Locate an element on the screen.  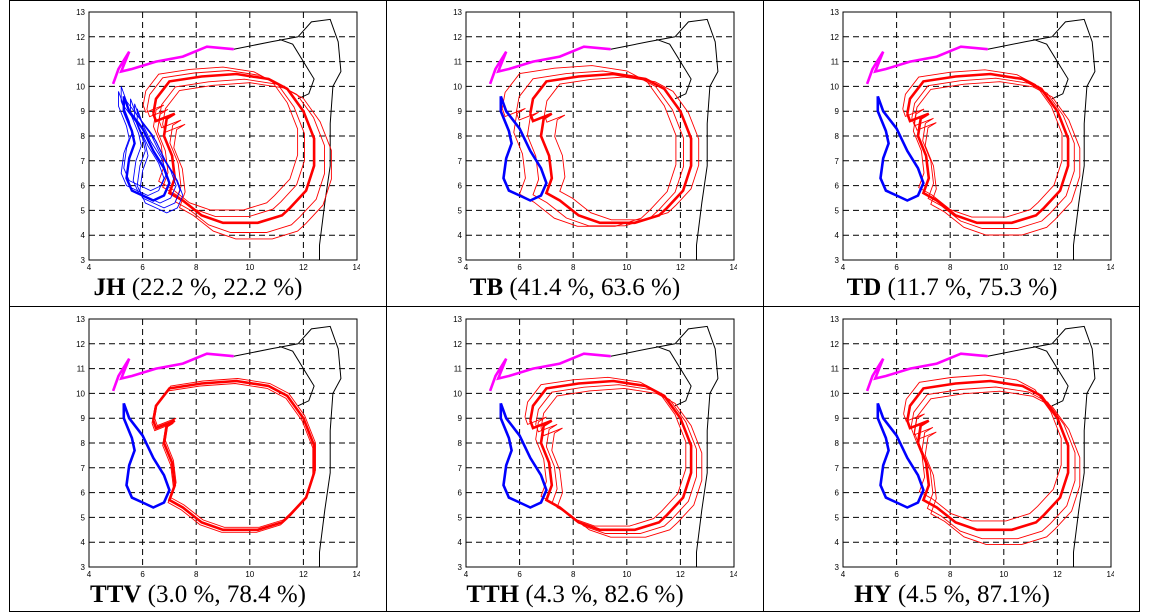
plot-tb: 4 6 8 10 12 14 3 4 5 6 7 8 9 10 11 12 13 is located at coordinates (587, 135).